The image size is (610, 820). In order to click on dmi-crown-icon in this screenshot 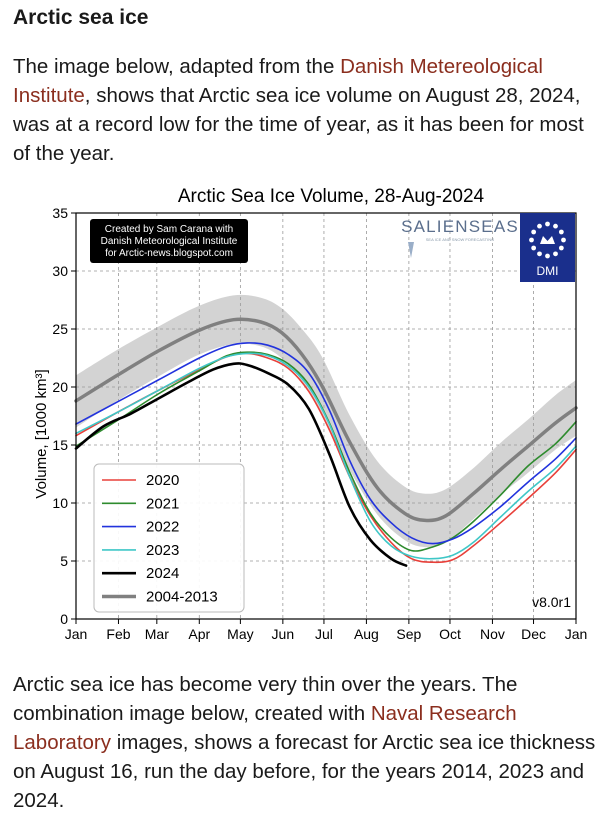, I will do `click(547, 240)`.